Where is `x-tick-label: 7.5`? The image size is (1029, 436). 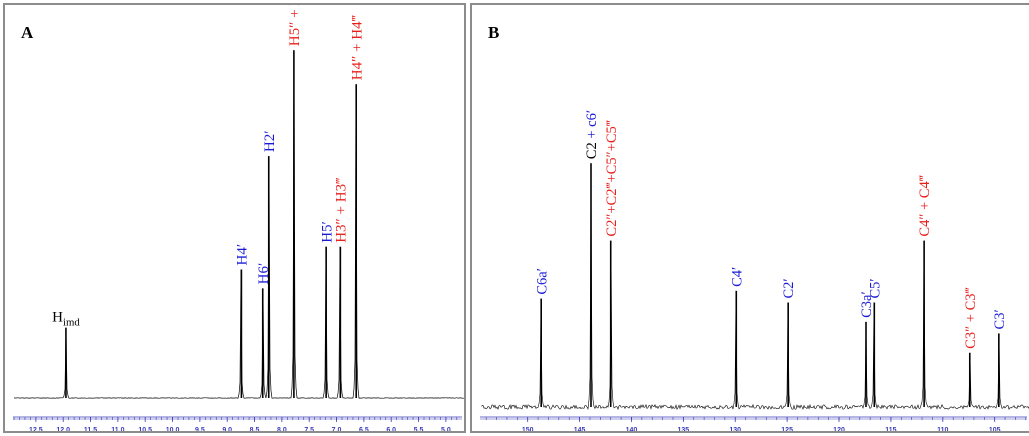 x-tick-label: 7.5 is located at coordinates (309, 429).